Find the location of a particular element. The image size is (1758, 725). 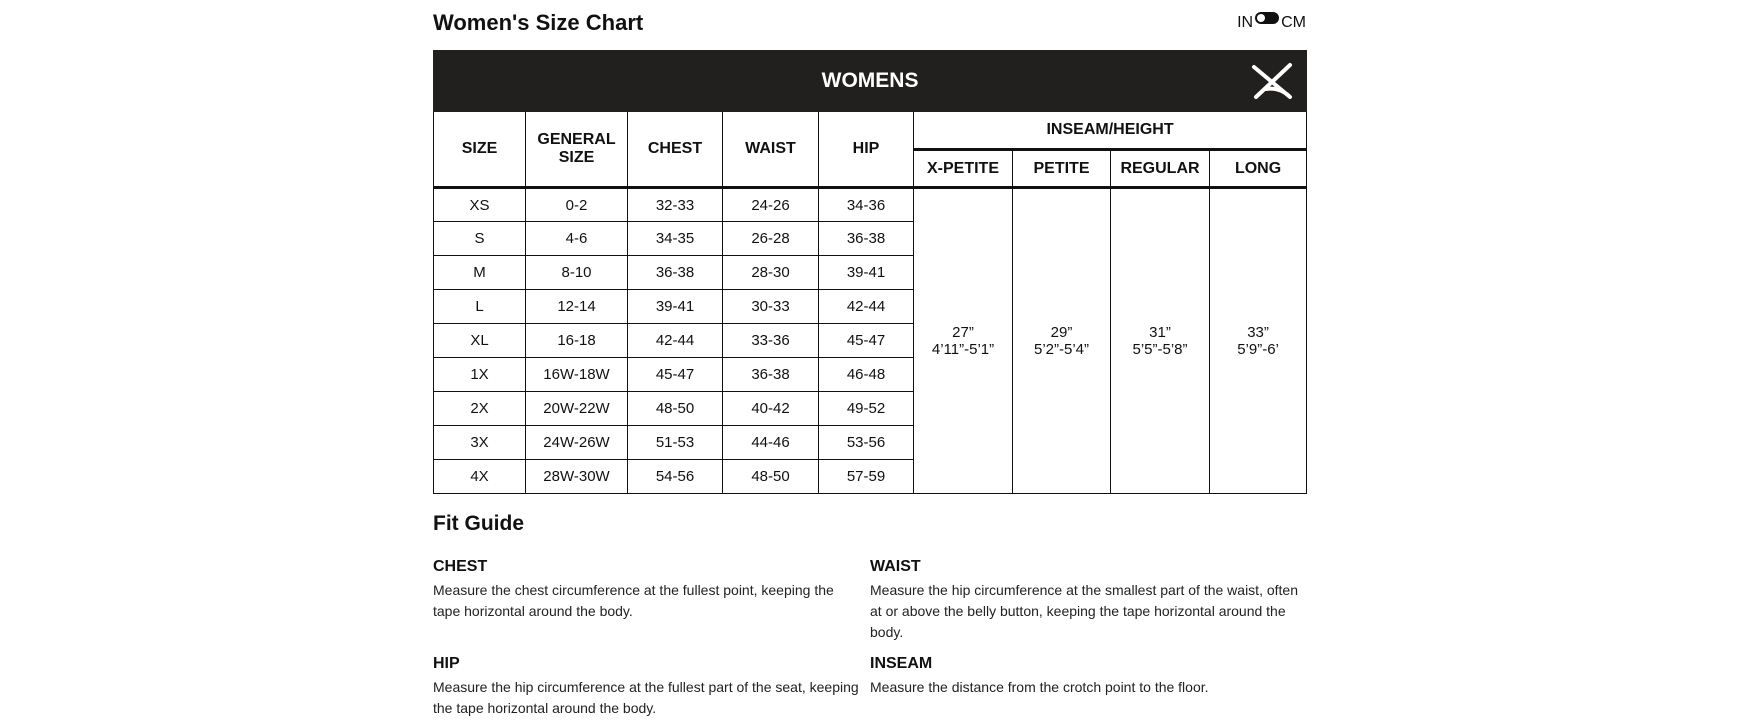

unit-cm-label: CM is located at coordinates (1293, 22).